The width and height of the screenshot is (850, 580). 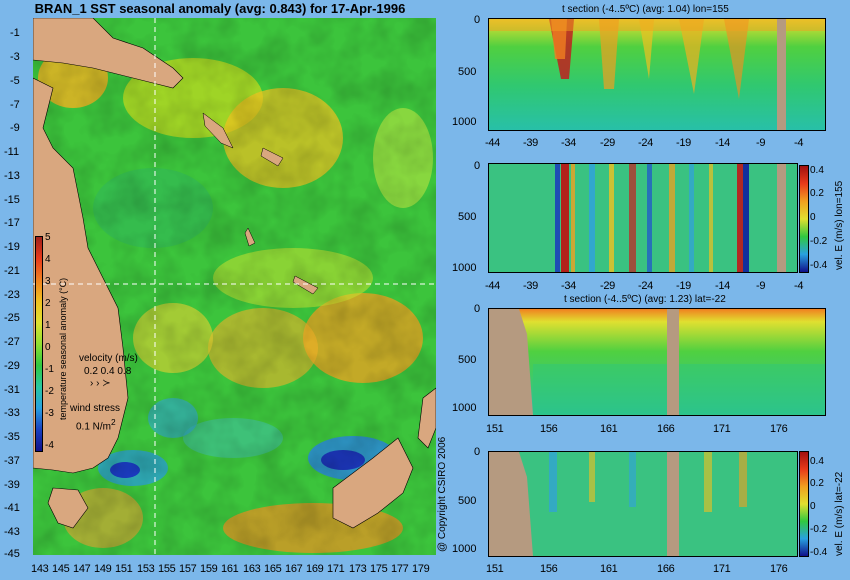 I want to click on panel2-cbar-tick: -0.2, so click(x=819, y=241).